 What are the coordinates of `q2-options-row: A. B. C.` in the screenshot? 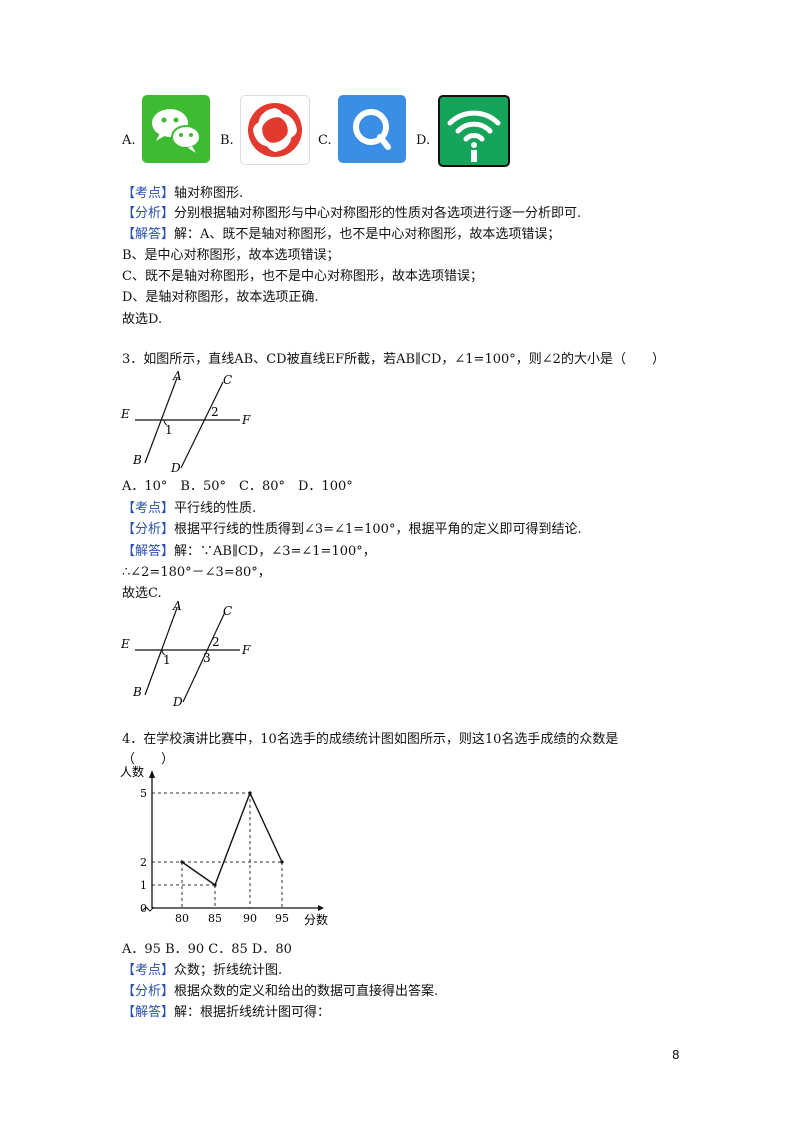 It's located at (332, 131).